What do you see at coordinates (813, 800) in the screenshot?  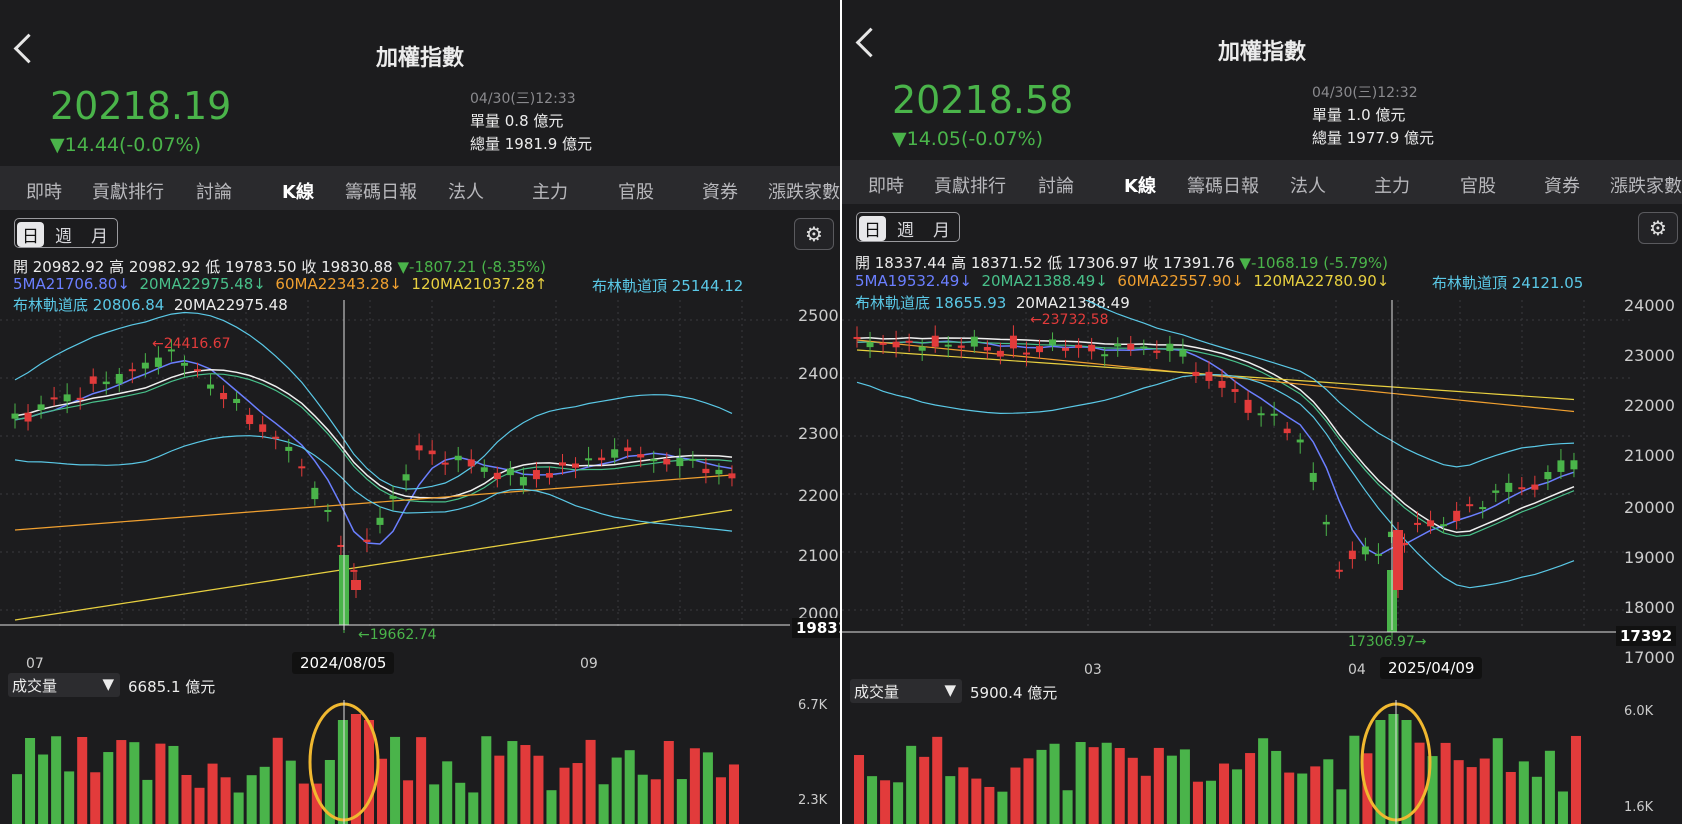 I see `vol-tick: 2.3K` at bounding box center [813, 800].